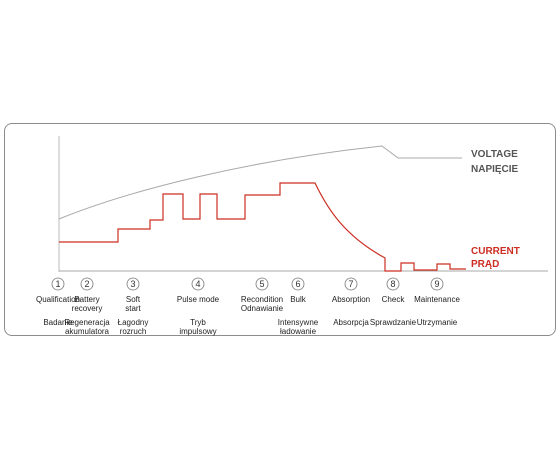 This screenshot has width=560, height=460. Describe the element at coordinates (298, 299) in the screenshot. I see `stage-label-en: Bulk` at that location.